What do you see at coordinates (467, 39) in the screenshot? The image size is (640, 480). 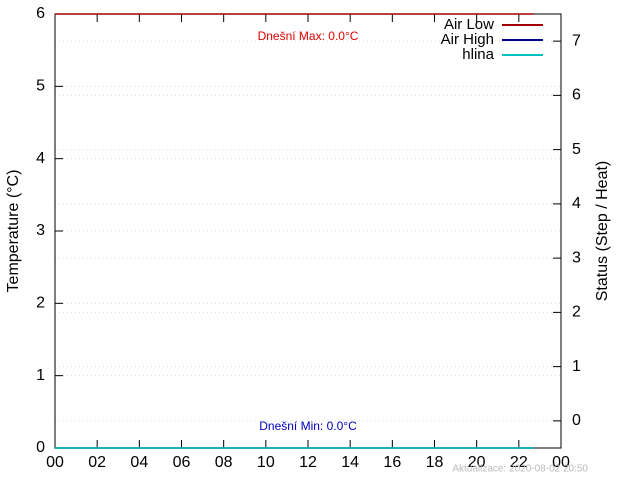 I see `legend-label: Air High` at bounding box center [467, 39].